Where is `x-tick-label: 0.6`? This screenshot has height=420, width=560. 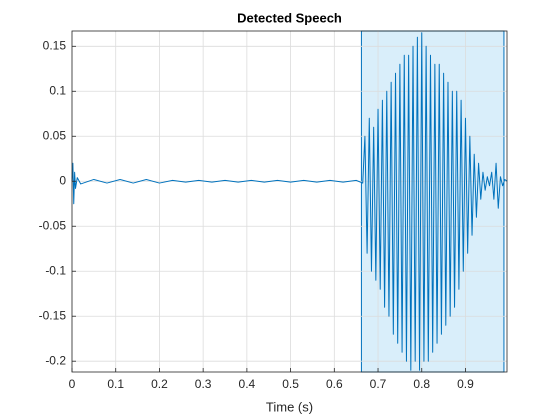
x-tick-label: 0.6 is located at coordinates (334, 384).